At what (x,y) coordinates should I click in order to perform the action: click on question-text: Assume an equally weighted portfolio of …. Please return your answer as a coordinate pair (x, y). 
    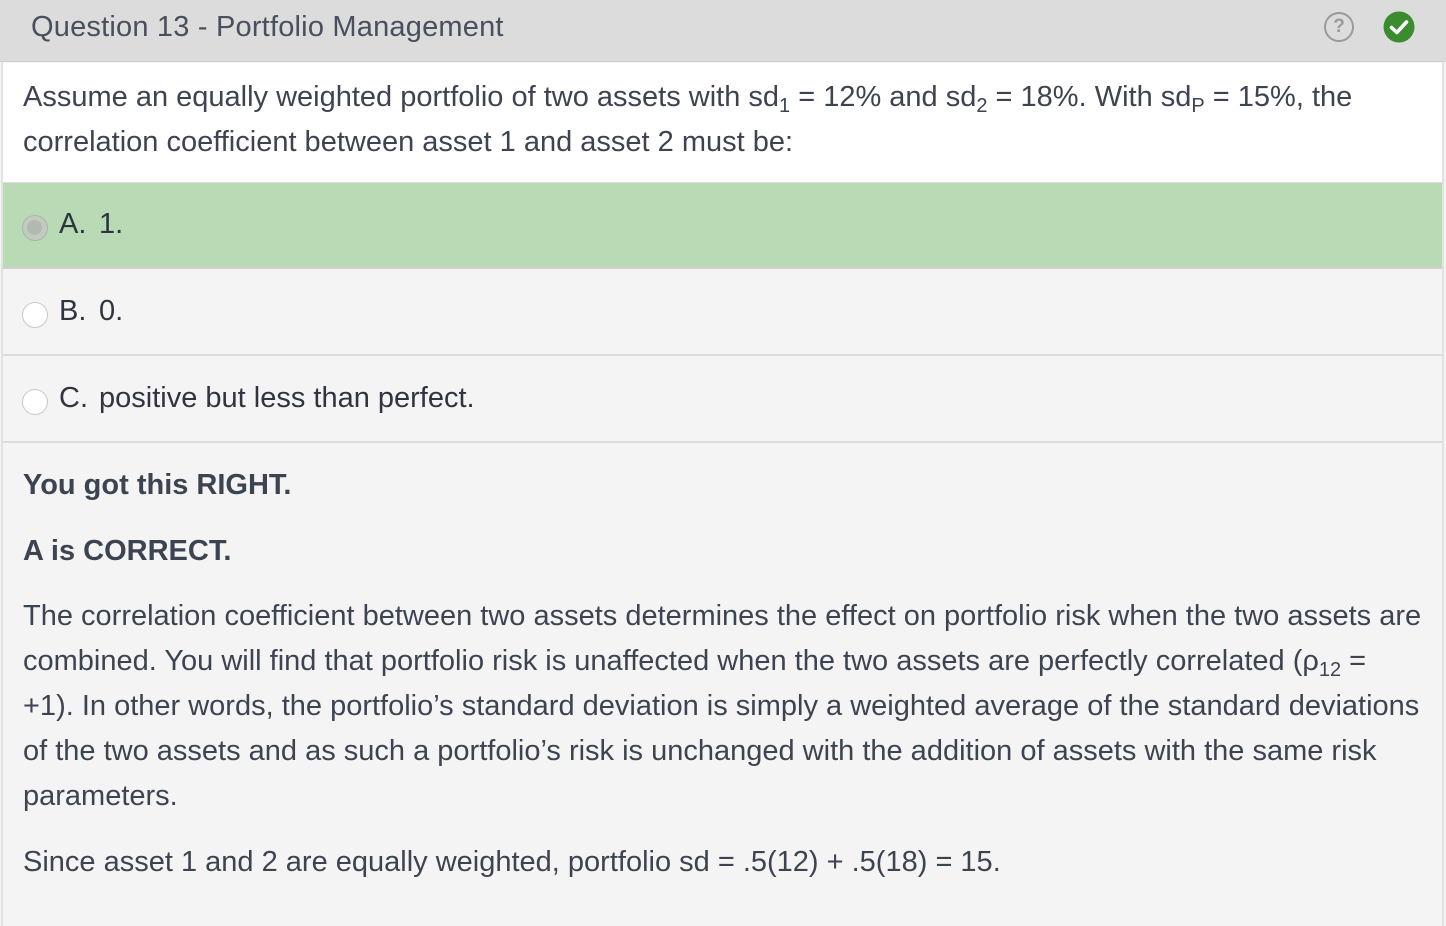
    Looking at the image, I should click on (688, 119).